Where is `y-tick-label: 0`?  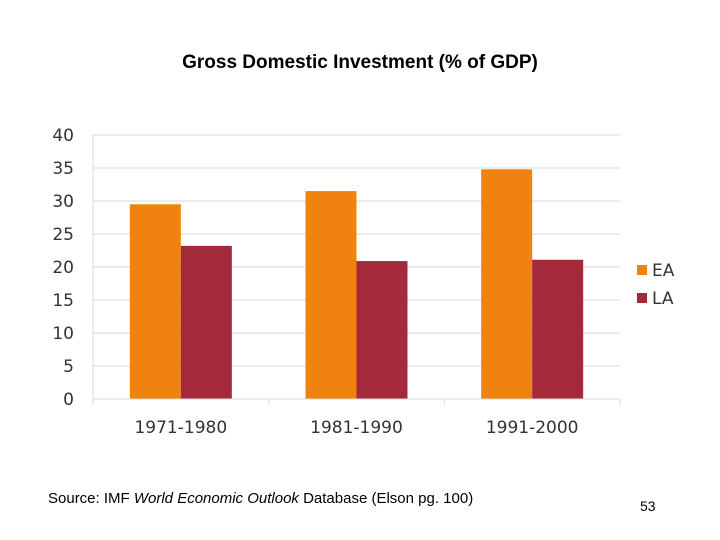
y-tick-label: 0 is located at coordinates (68, 400).